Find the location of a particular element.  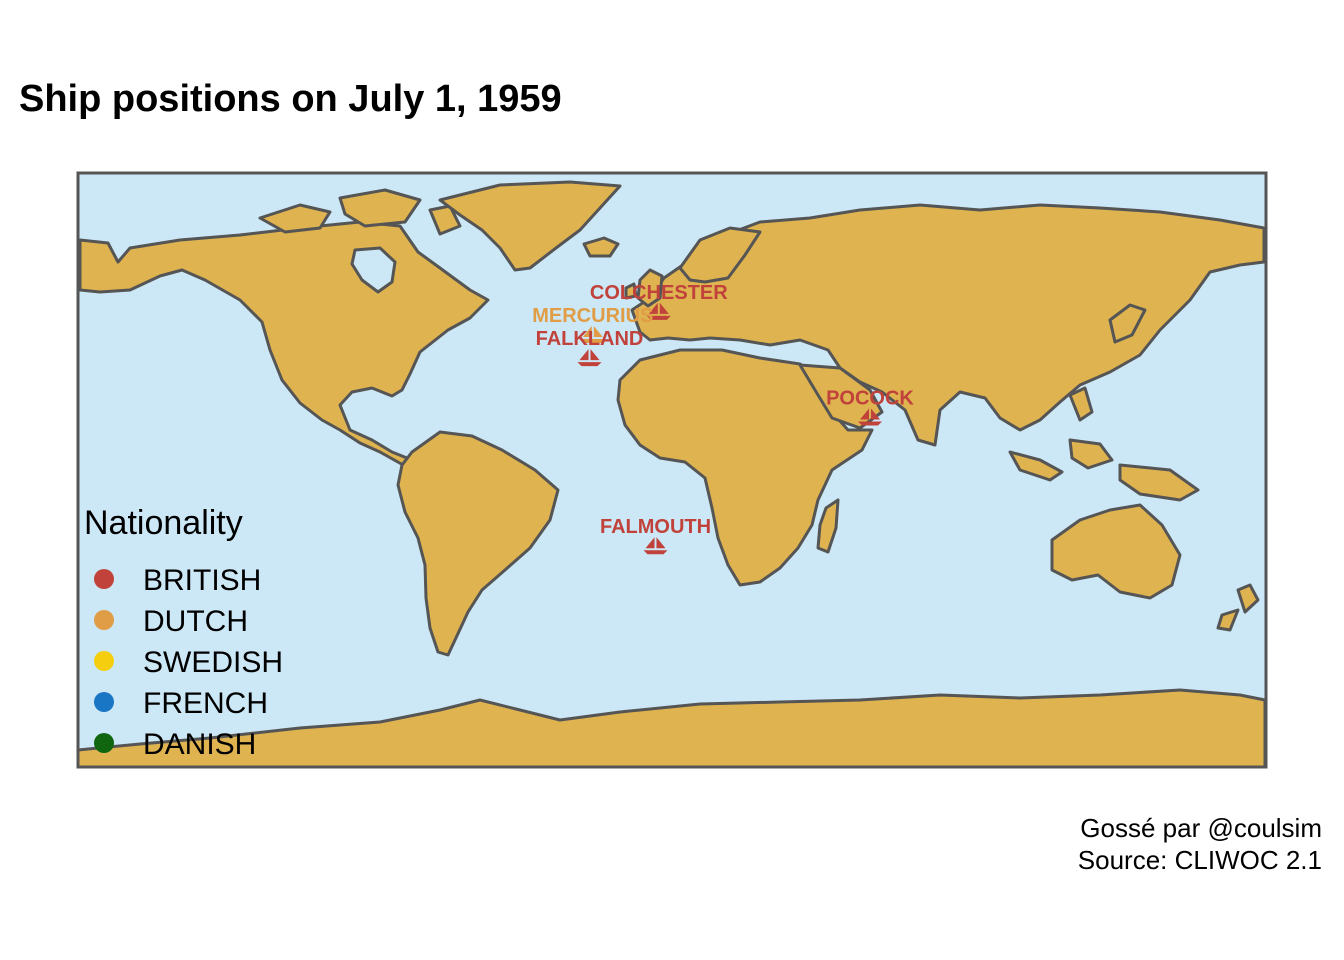

legend-label: DANISH is located at coordinates (199, 744).